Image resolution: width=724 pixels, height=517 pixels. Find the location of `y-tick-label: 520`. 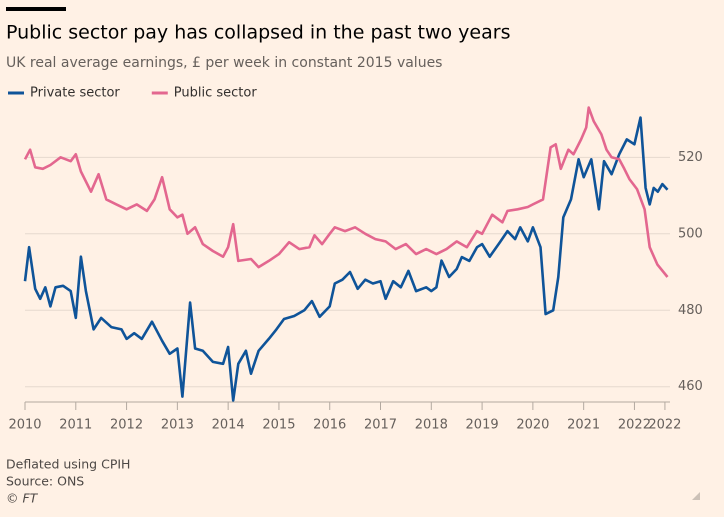

y-tick-label: 520 is located at coordinates (690, 157).